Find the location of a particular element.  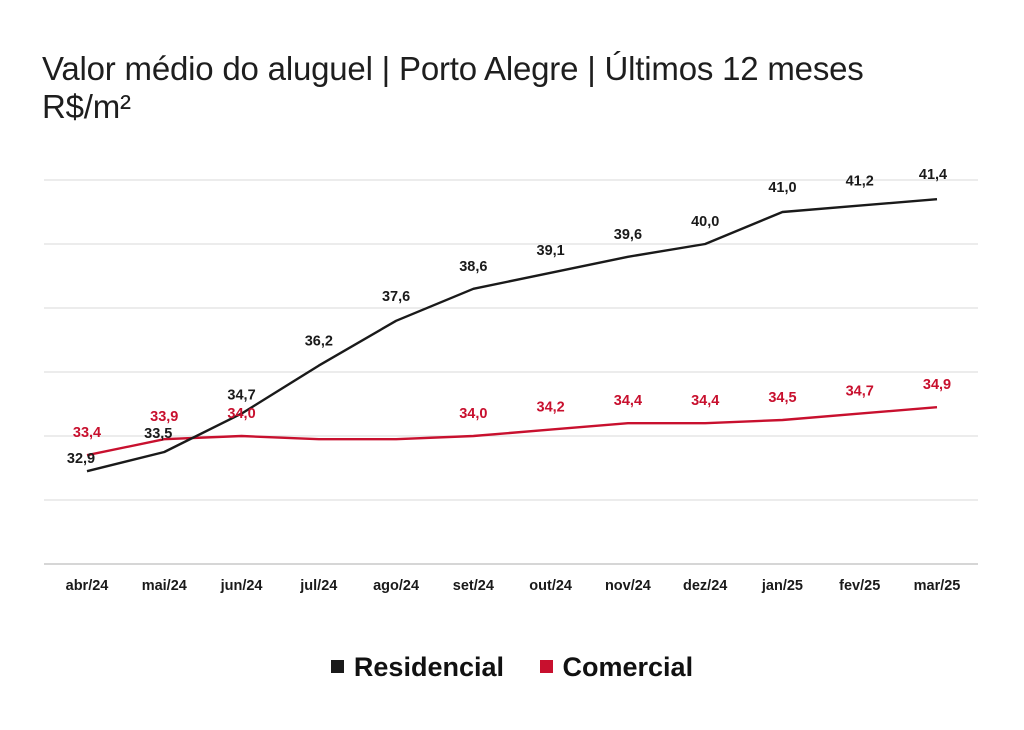

data-label-comercial: 34,5 is located at coordinates (782, 398).